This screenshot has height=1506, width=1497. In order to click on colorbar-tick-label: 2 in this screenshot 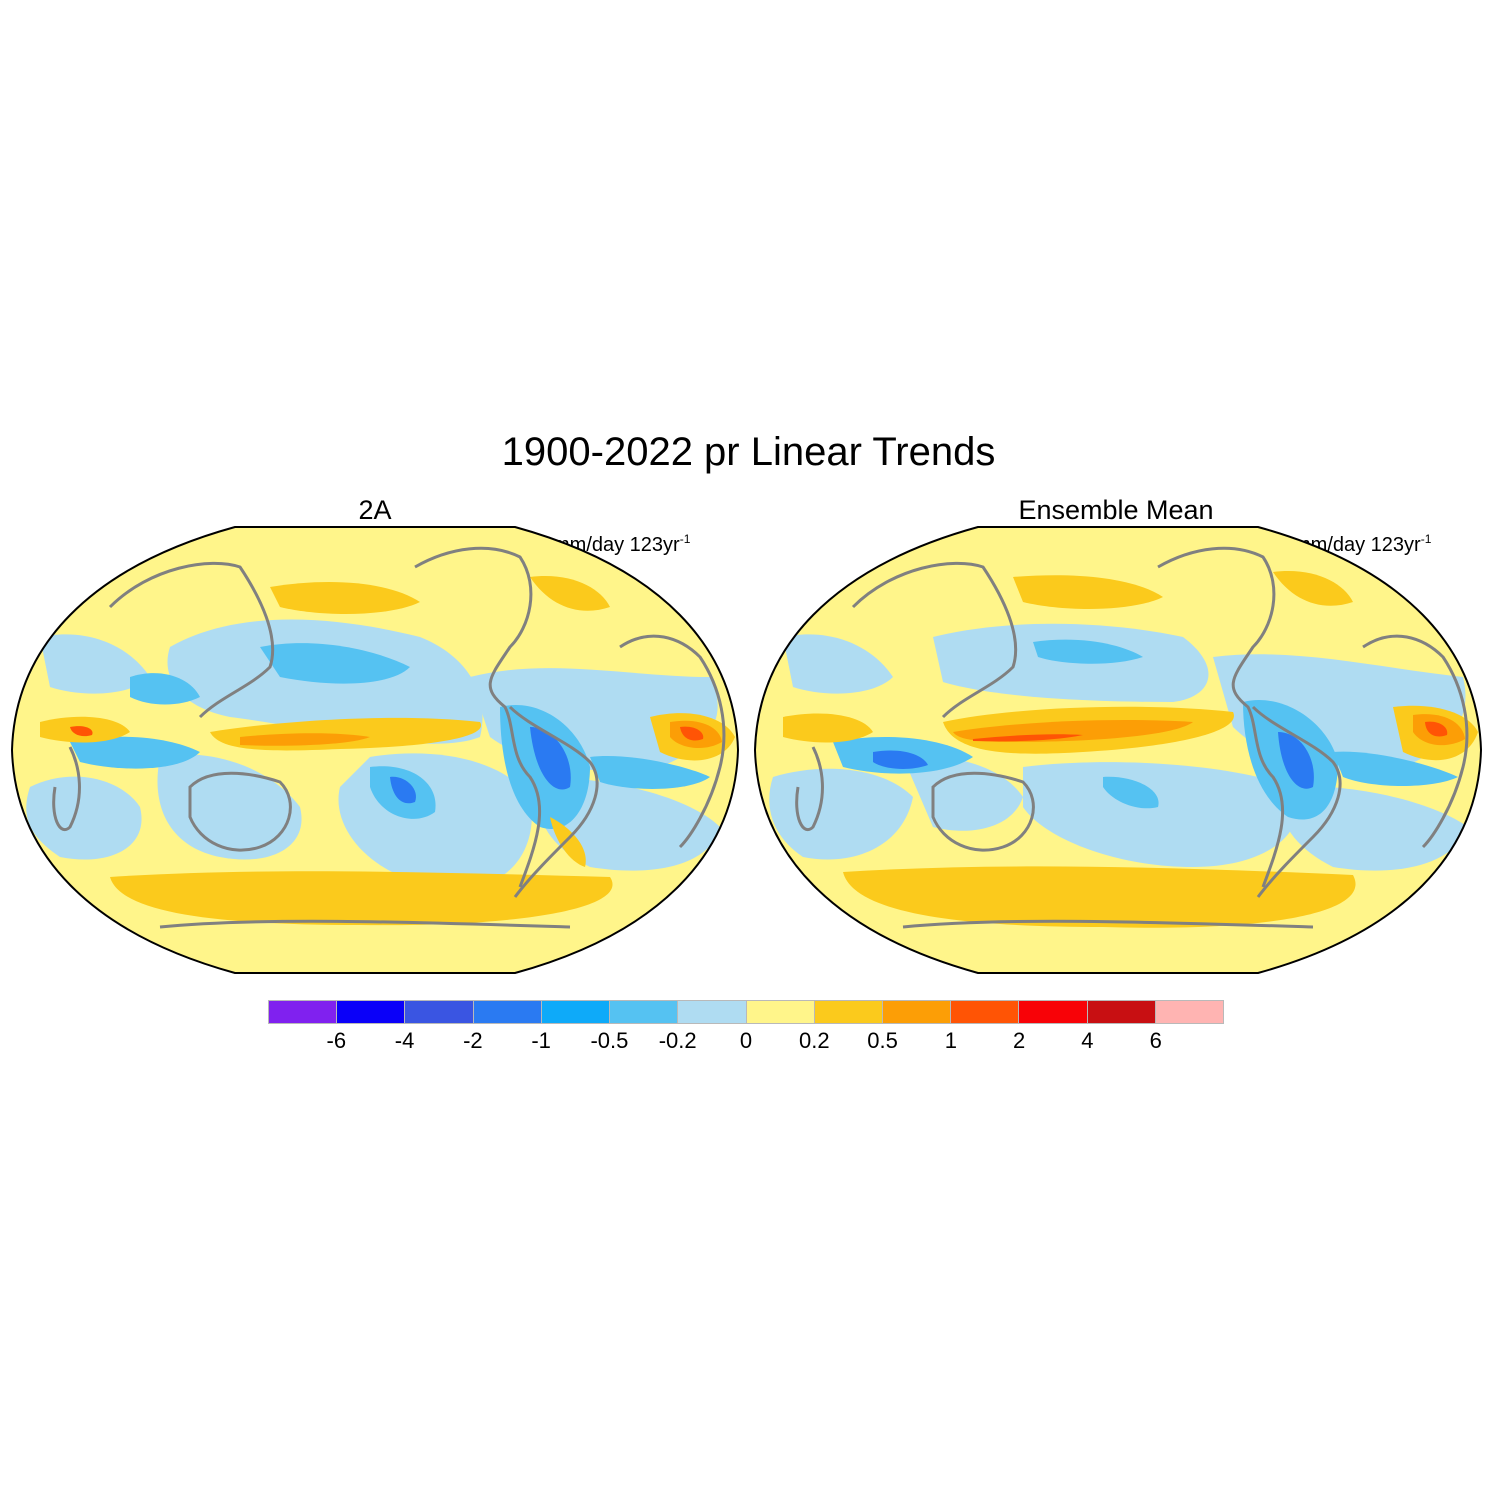, I will do `click(1019, 1040)`.